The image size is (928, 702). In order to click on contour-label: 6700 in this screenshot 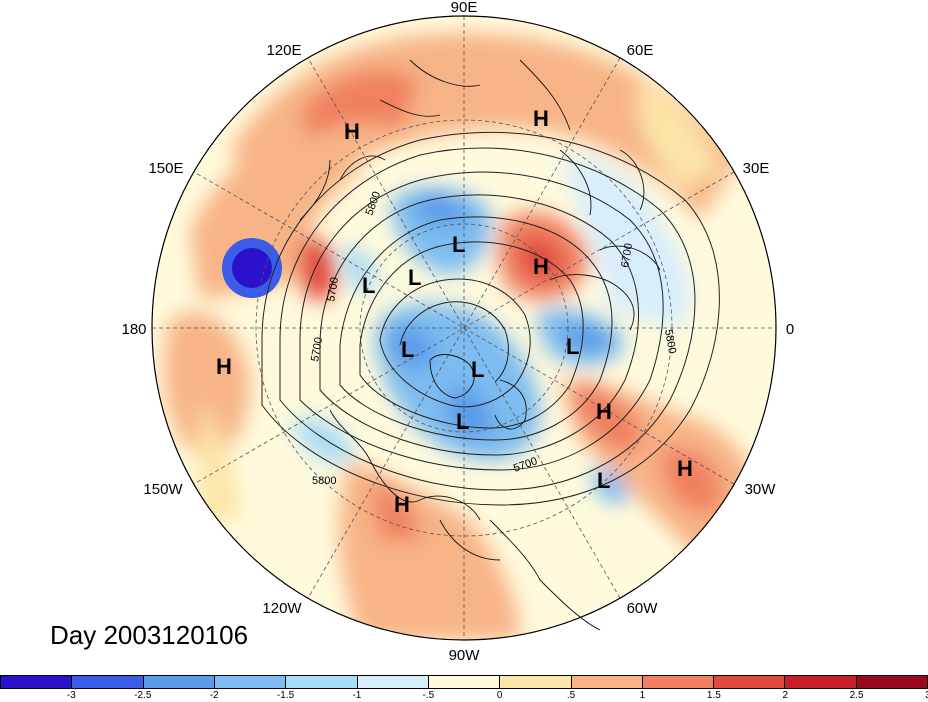, I will do `click(627, 255)`.